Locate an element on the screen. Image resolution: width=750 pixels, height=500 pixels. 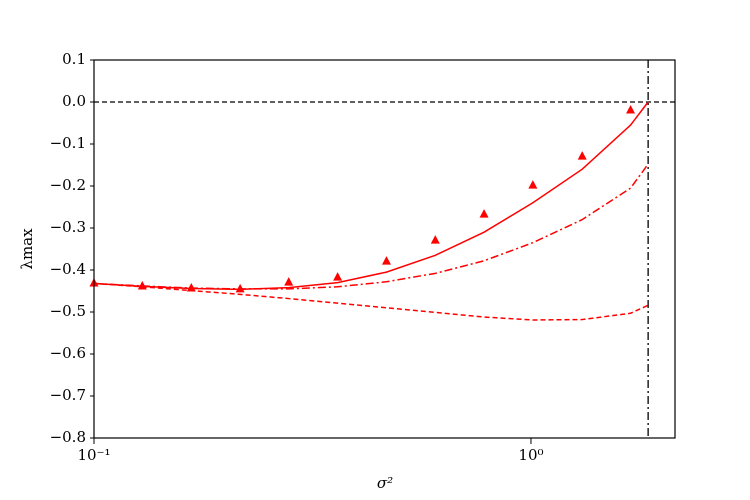
y-tick-label: 0.1 is located at coordinates (74, 59).